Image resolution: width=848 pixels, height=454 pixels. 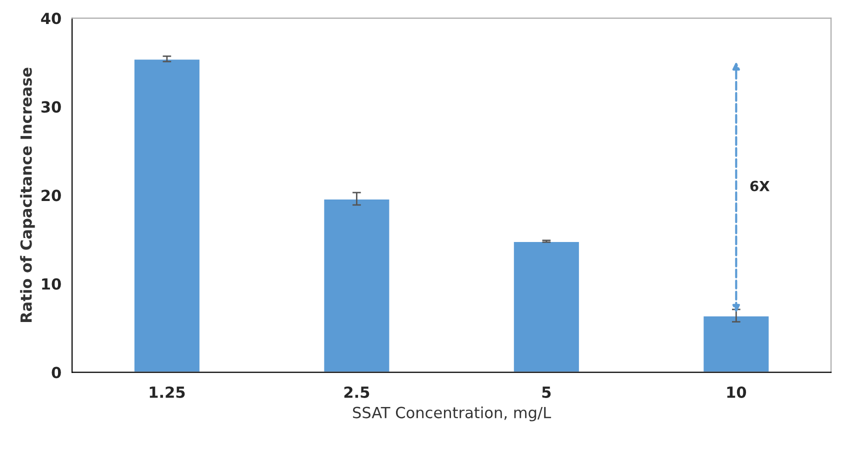 I want to click on x-tick-label: 2.5, so click(x=357, y=392).